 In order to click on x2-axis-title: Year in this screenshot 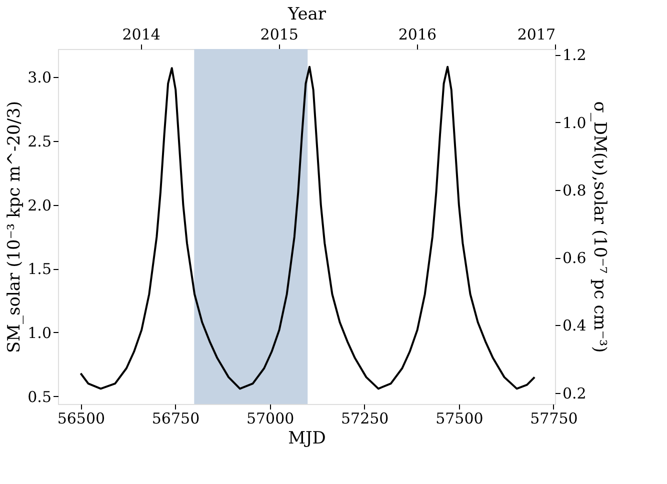, I will do `click(306, 14)`.